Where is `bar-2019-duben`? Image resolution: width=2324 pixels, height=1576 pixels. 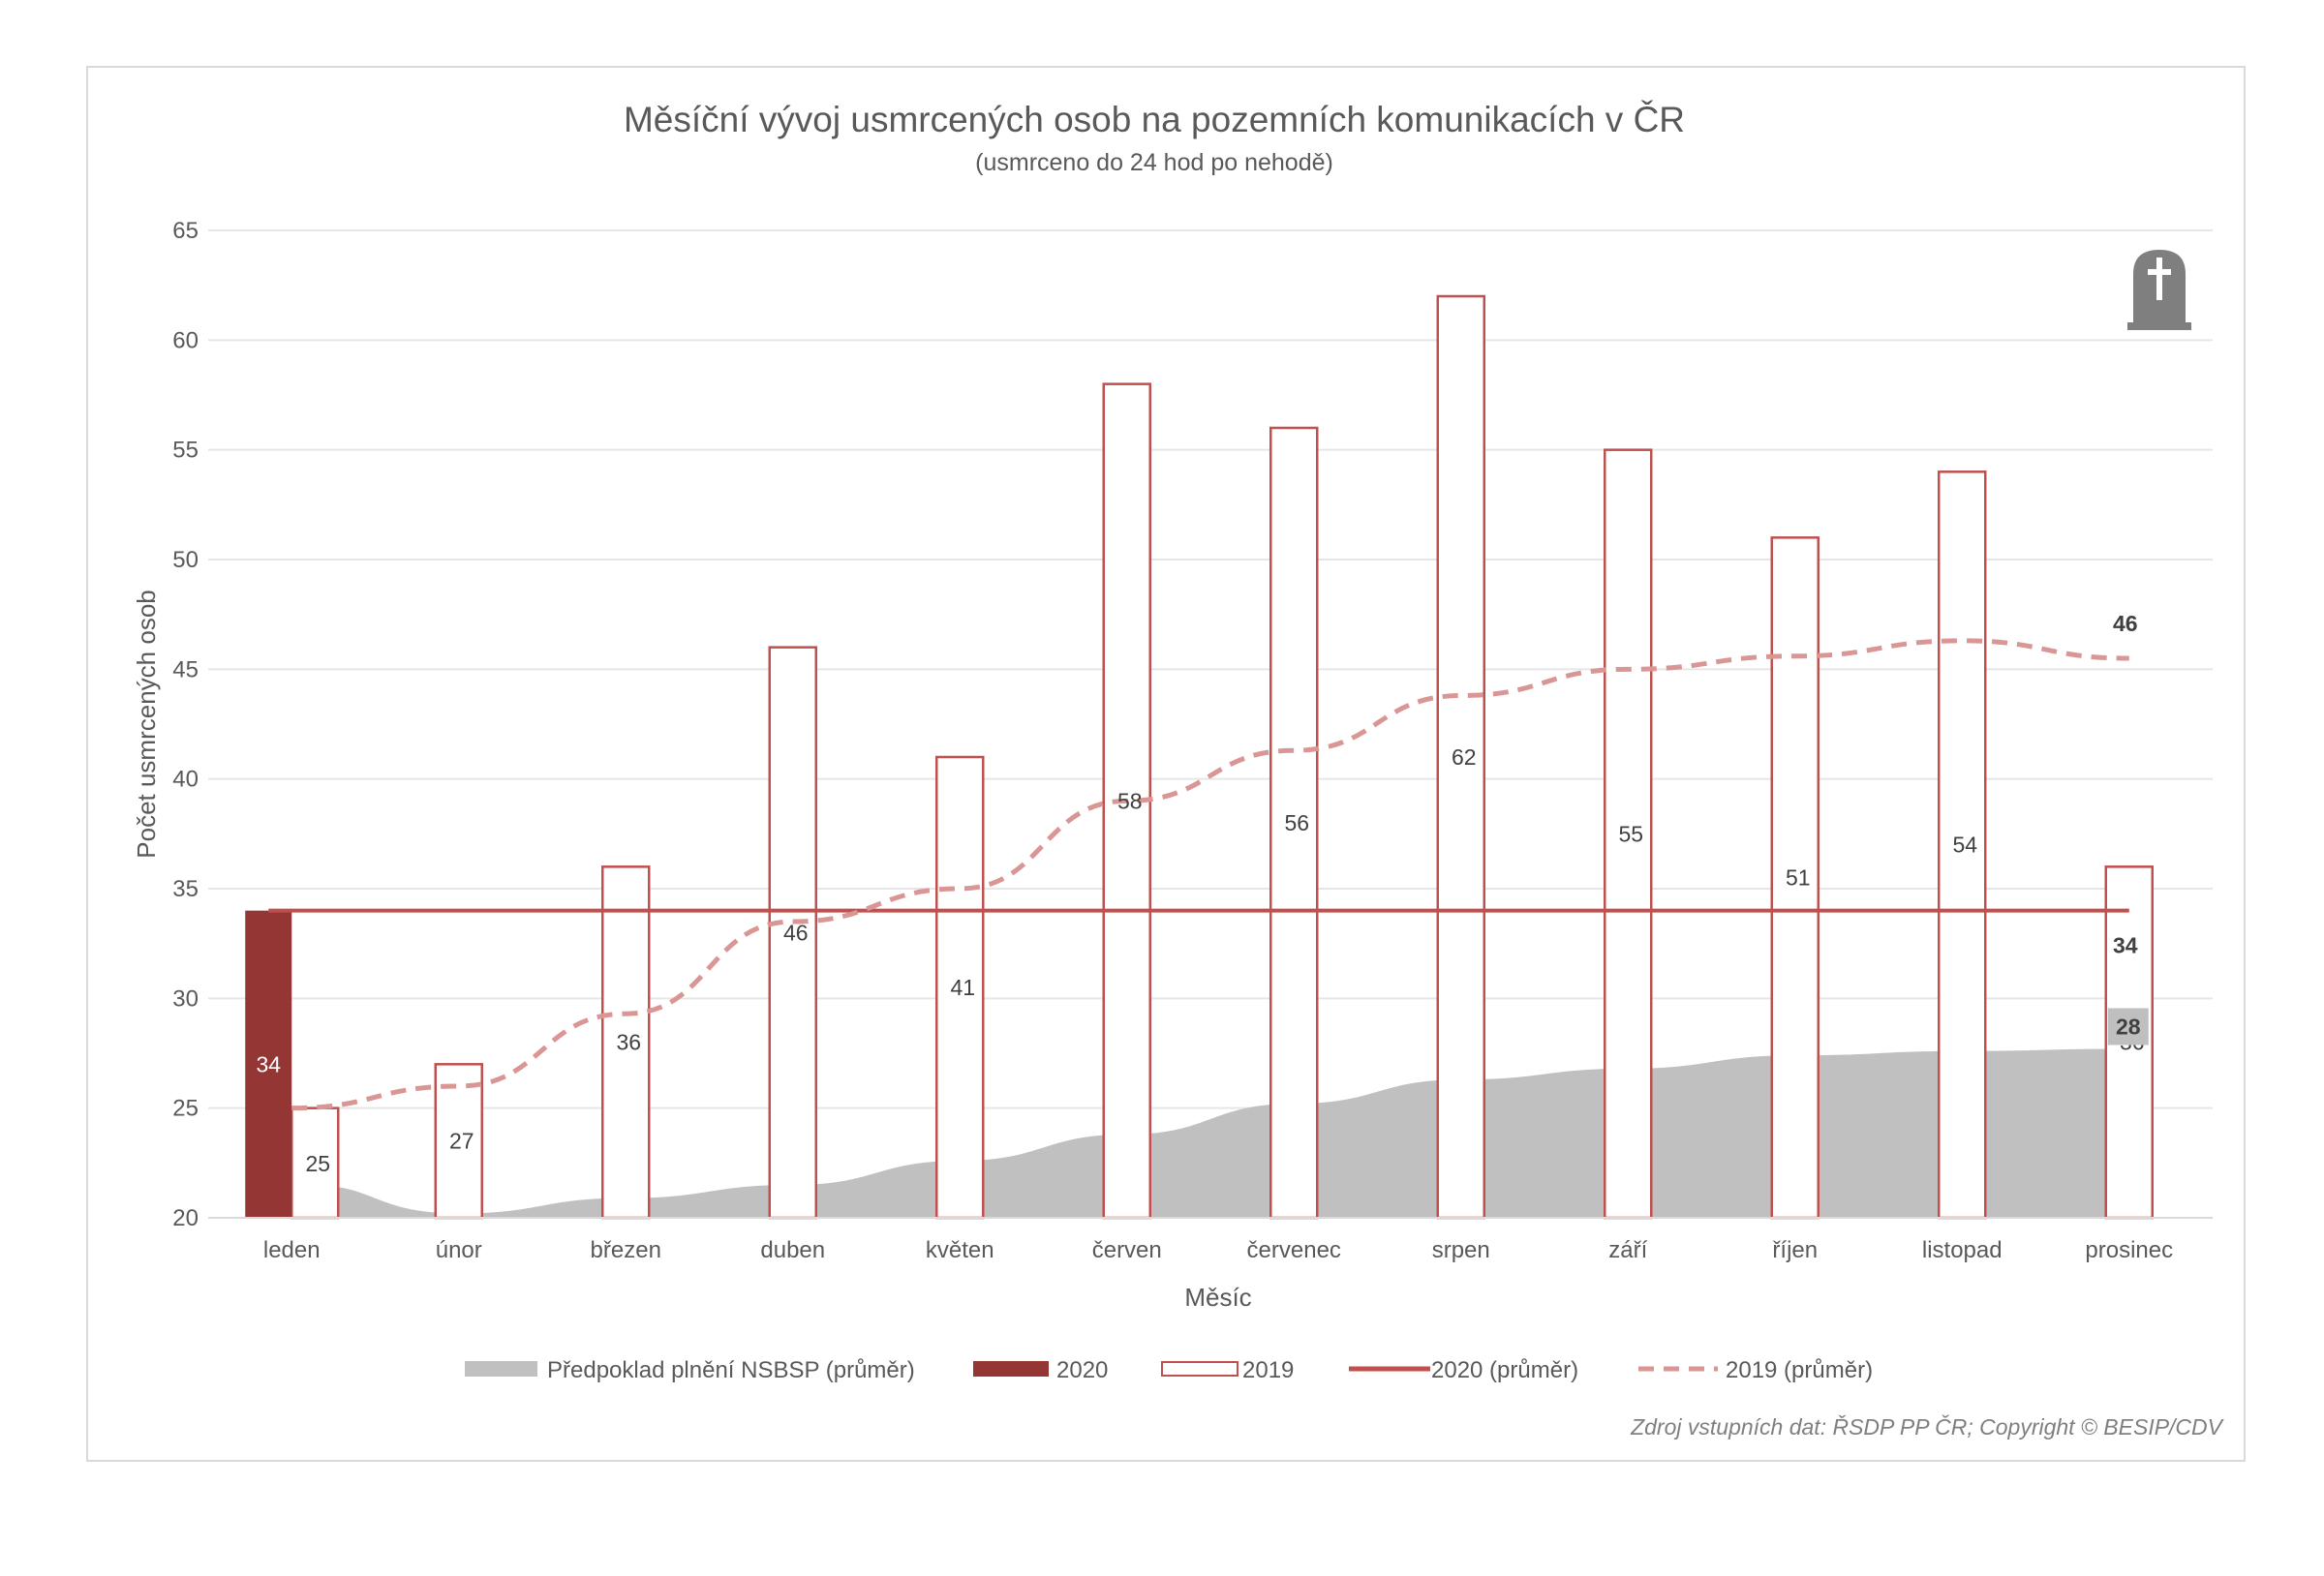 bar-2019-duben is located at coordinates (792, 933).